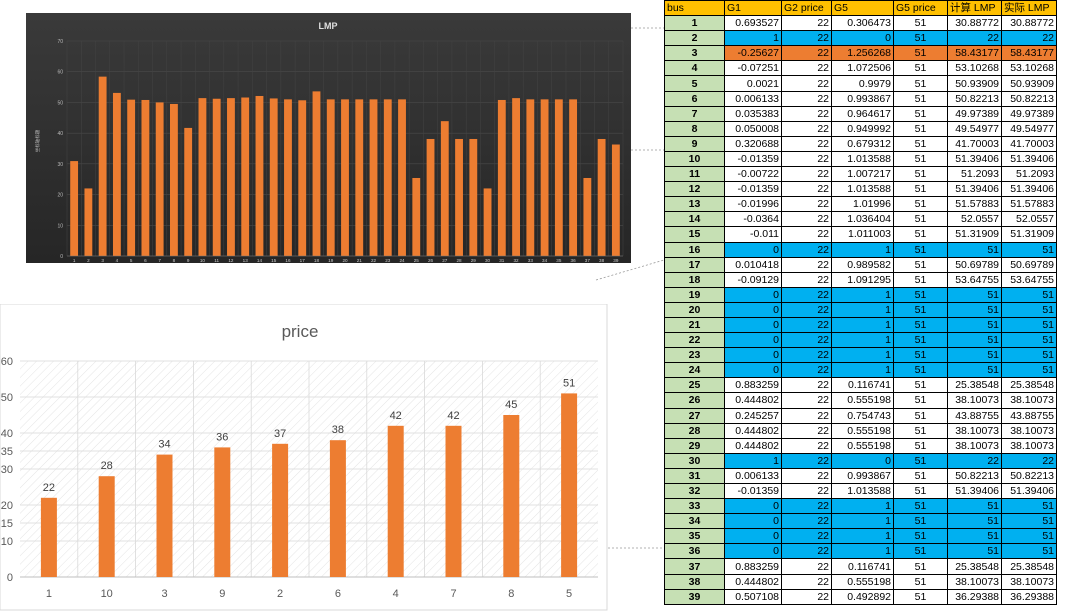 The image size is (1080, 611). What do you see at coordinates (974, 113) in the screenshot?
I see `table-cell-calc: 49.97389` at bounding box center [974, 113].